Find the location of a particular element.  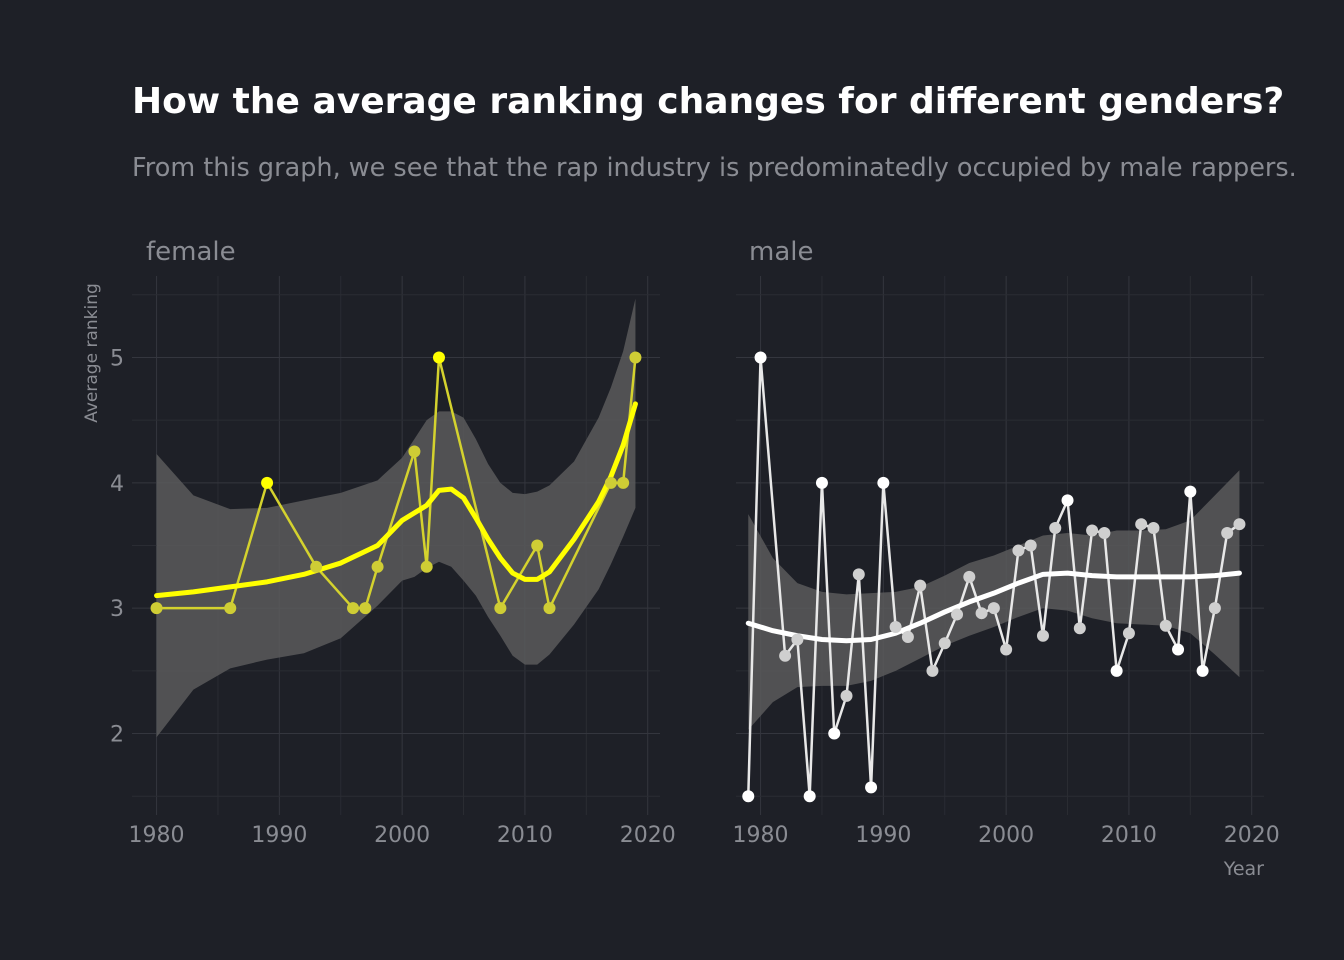

y-tick-label: 5 is located at coordinates (117, 358).